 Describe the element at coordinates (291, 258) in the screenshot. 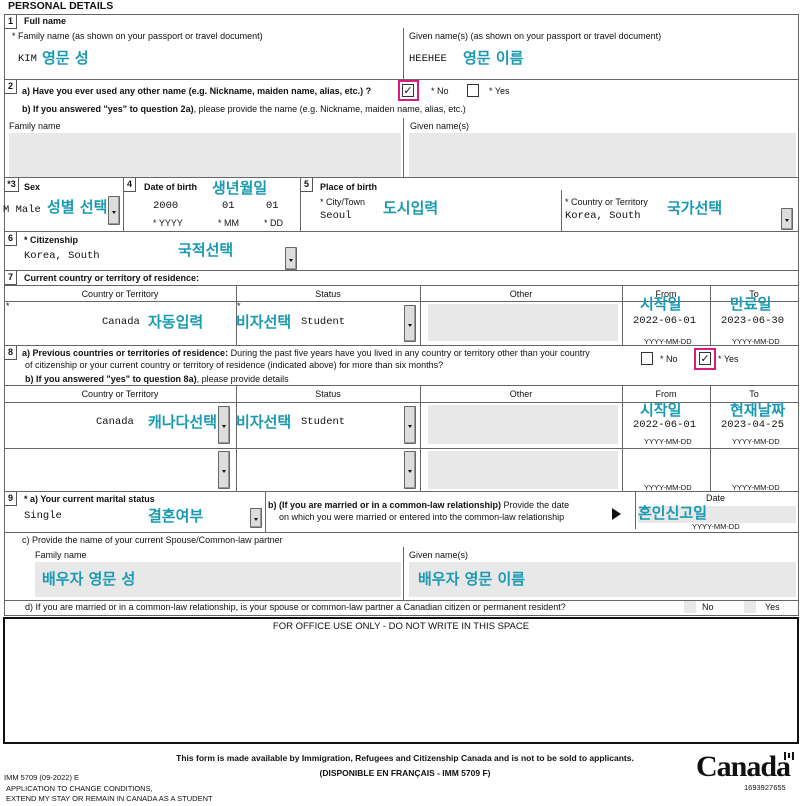

I see `citizenship-dropdown-button` at that location.